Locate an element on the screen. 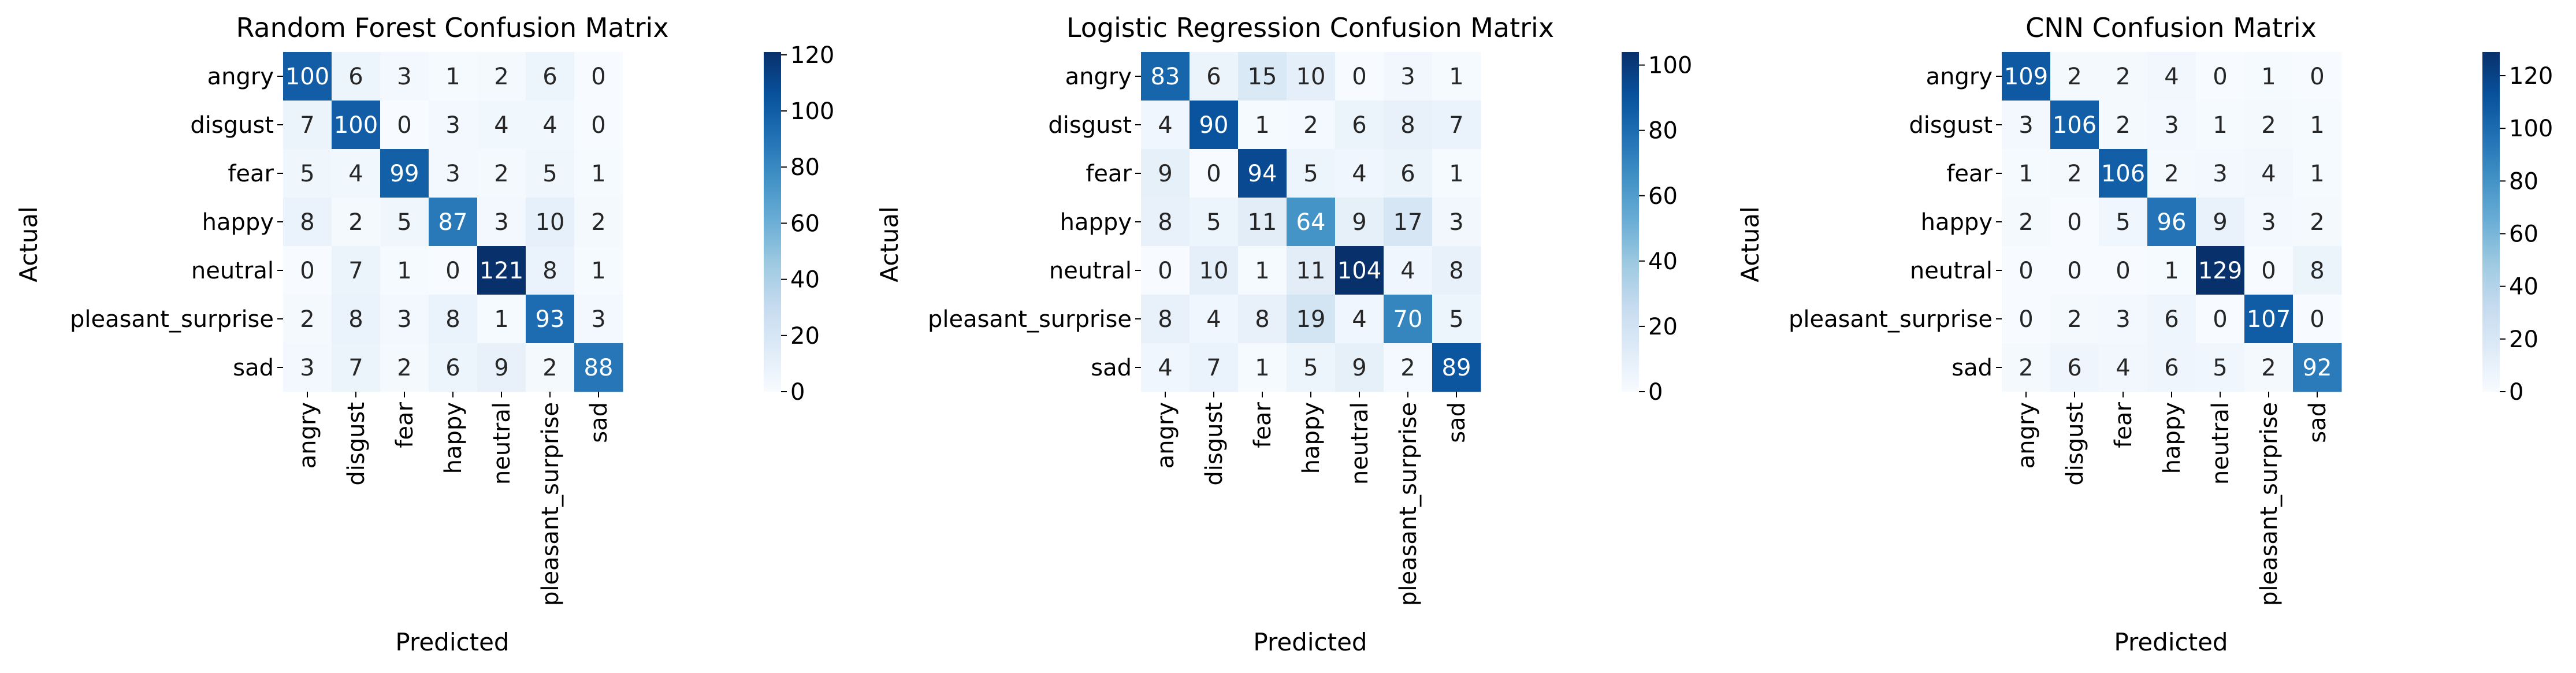 The image size is (2576, 673). y-tick-label: neutral is located at coordinates (1090, 271).